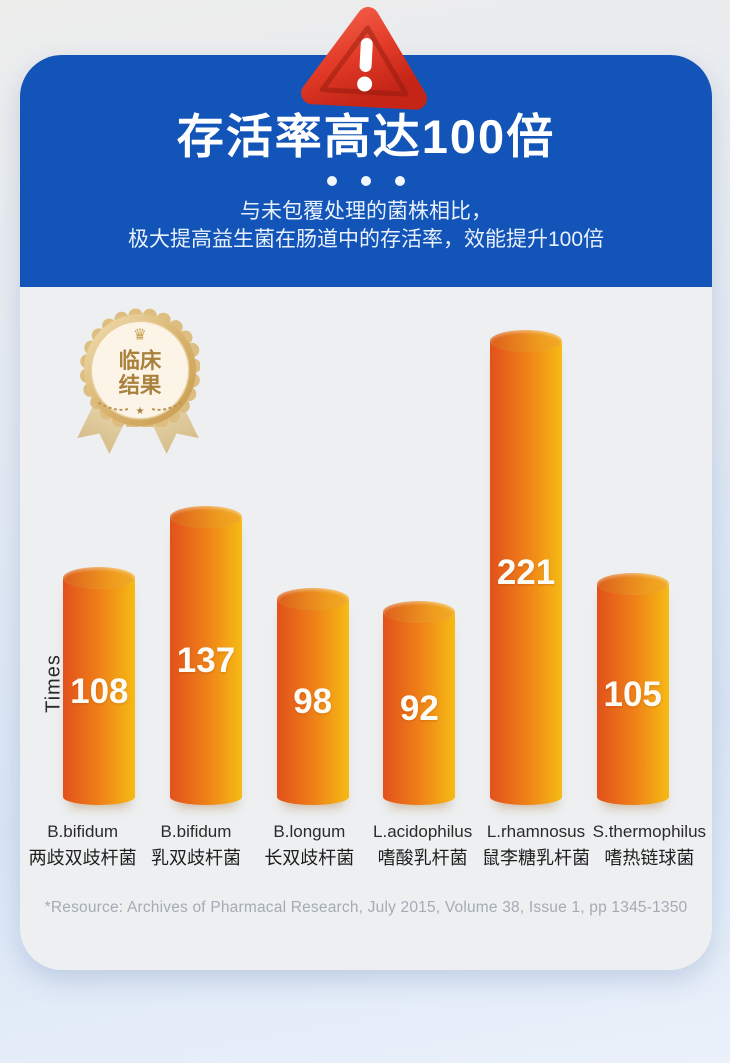  What do you see at coordinates (365, 211) in the screenshot?
I see `subtitle-line-1: 与未包覆处理的菌株相比，` at bounding box center [365, 211].